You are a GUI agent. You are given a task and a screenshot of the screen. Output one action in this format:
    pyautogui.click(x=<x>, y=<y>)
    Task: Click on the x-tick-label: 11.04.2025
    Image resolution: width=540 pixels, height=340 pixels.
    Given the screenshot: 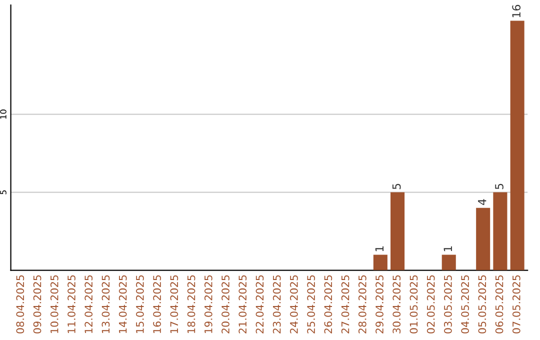 What is the action you would take?
    pyautogui.click(x=72, y=304)
    